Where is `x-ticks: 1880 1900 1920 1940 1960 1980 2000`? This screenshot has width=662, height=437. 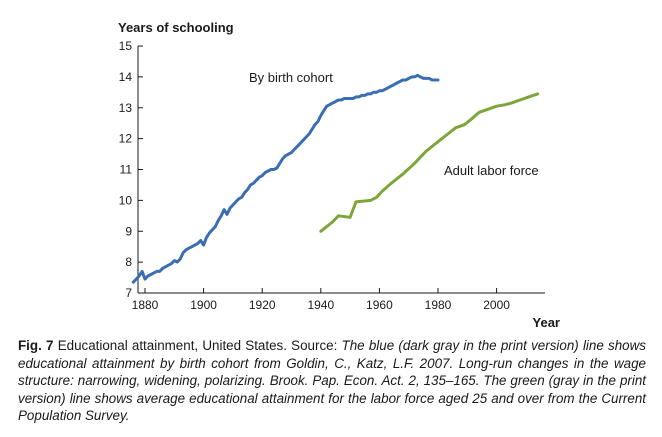
x-ticks: 1880 1900 1920 1940 1960 1980 2000 is located at coordinates (321, 300).